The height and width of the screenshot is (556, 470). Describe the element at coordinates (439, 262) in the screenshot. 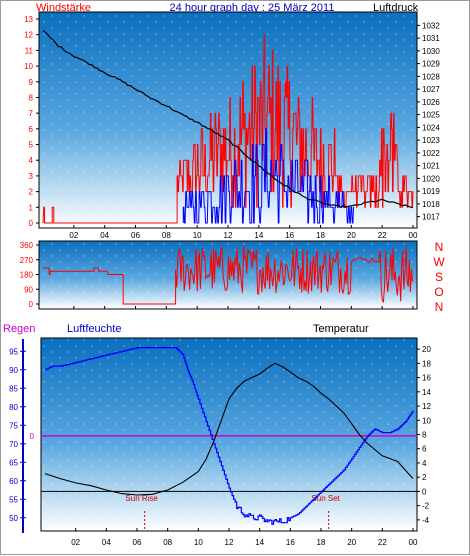

I see `compass-label: W` at that location.